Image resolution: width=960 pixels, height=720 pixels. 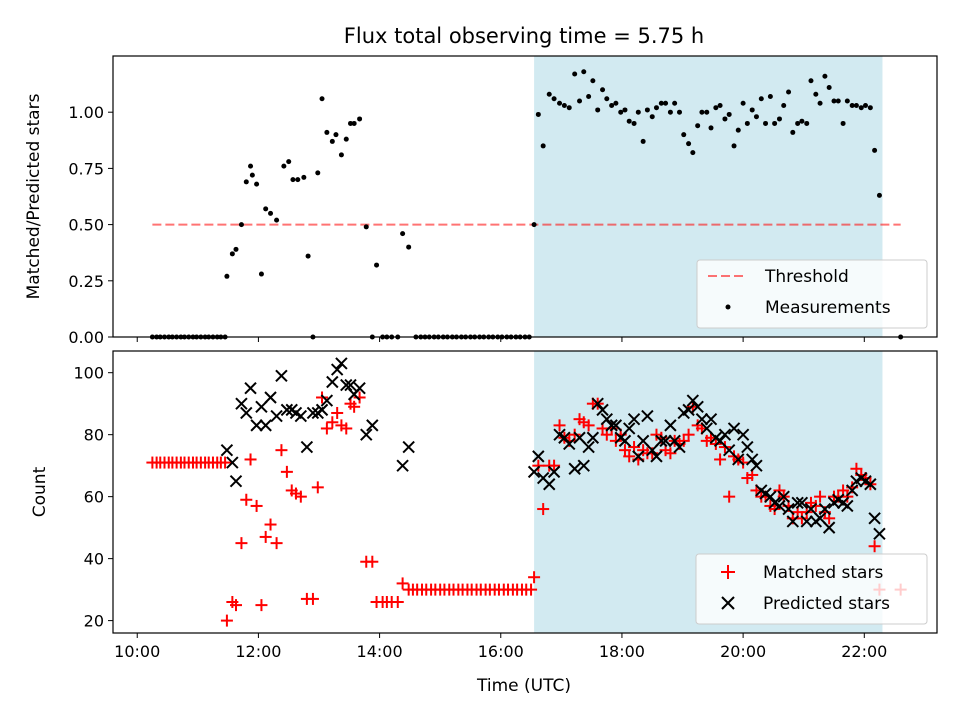 What do you see at coordinates (94, 497) in the screenshot?
I see `y-tick-label: 60` at bounding box center [94, 497].